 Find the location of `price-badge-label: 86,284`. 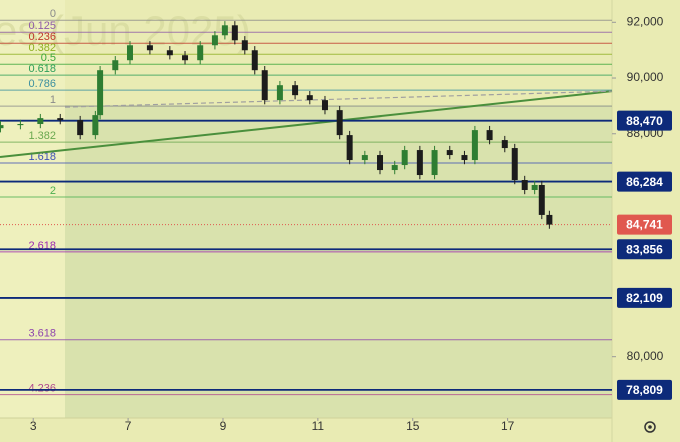

price-badge-label: 86,284 is located at coordinates (644, 182).